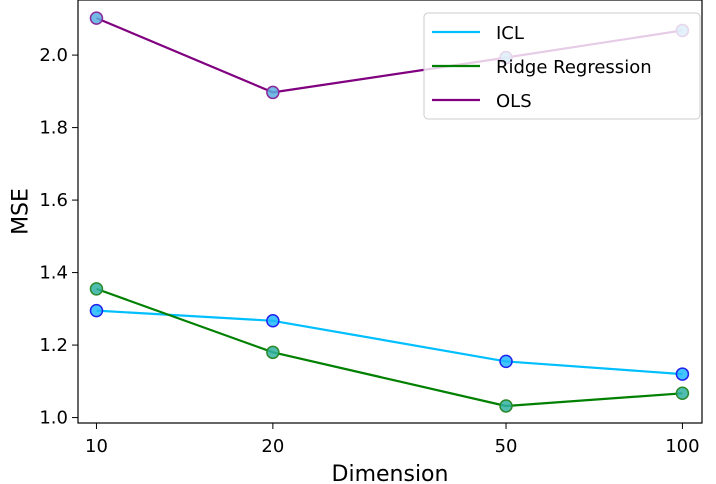 Image resolution: width=716 pixels, height=484 pixels. I want to click on legend-box, so click(562, 66).